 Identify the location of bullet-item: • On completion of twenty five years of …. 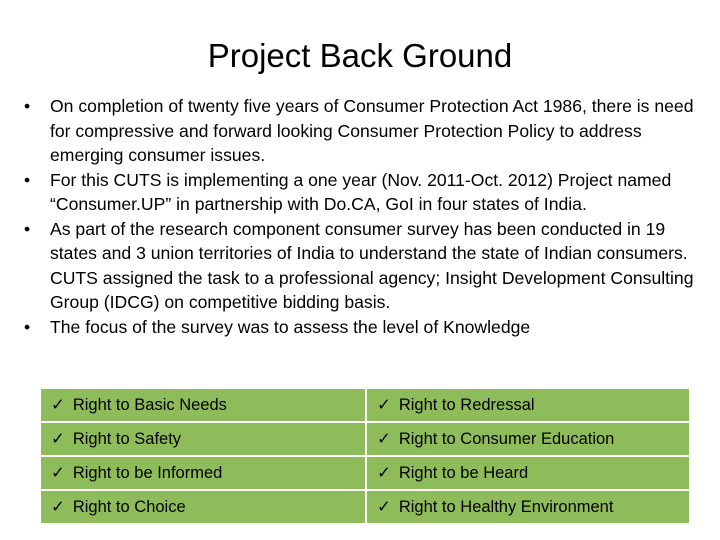
(360, 131).